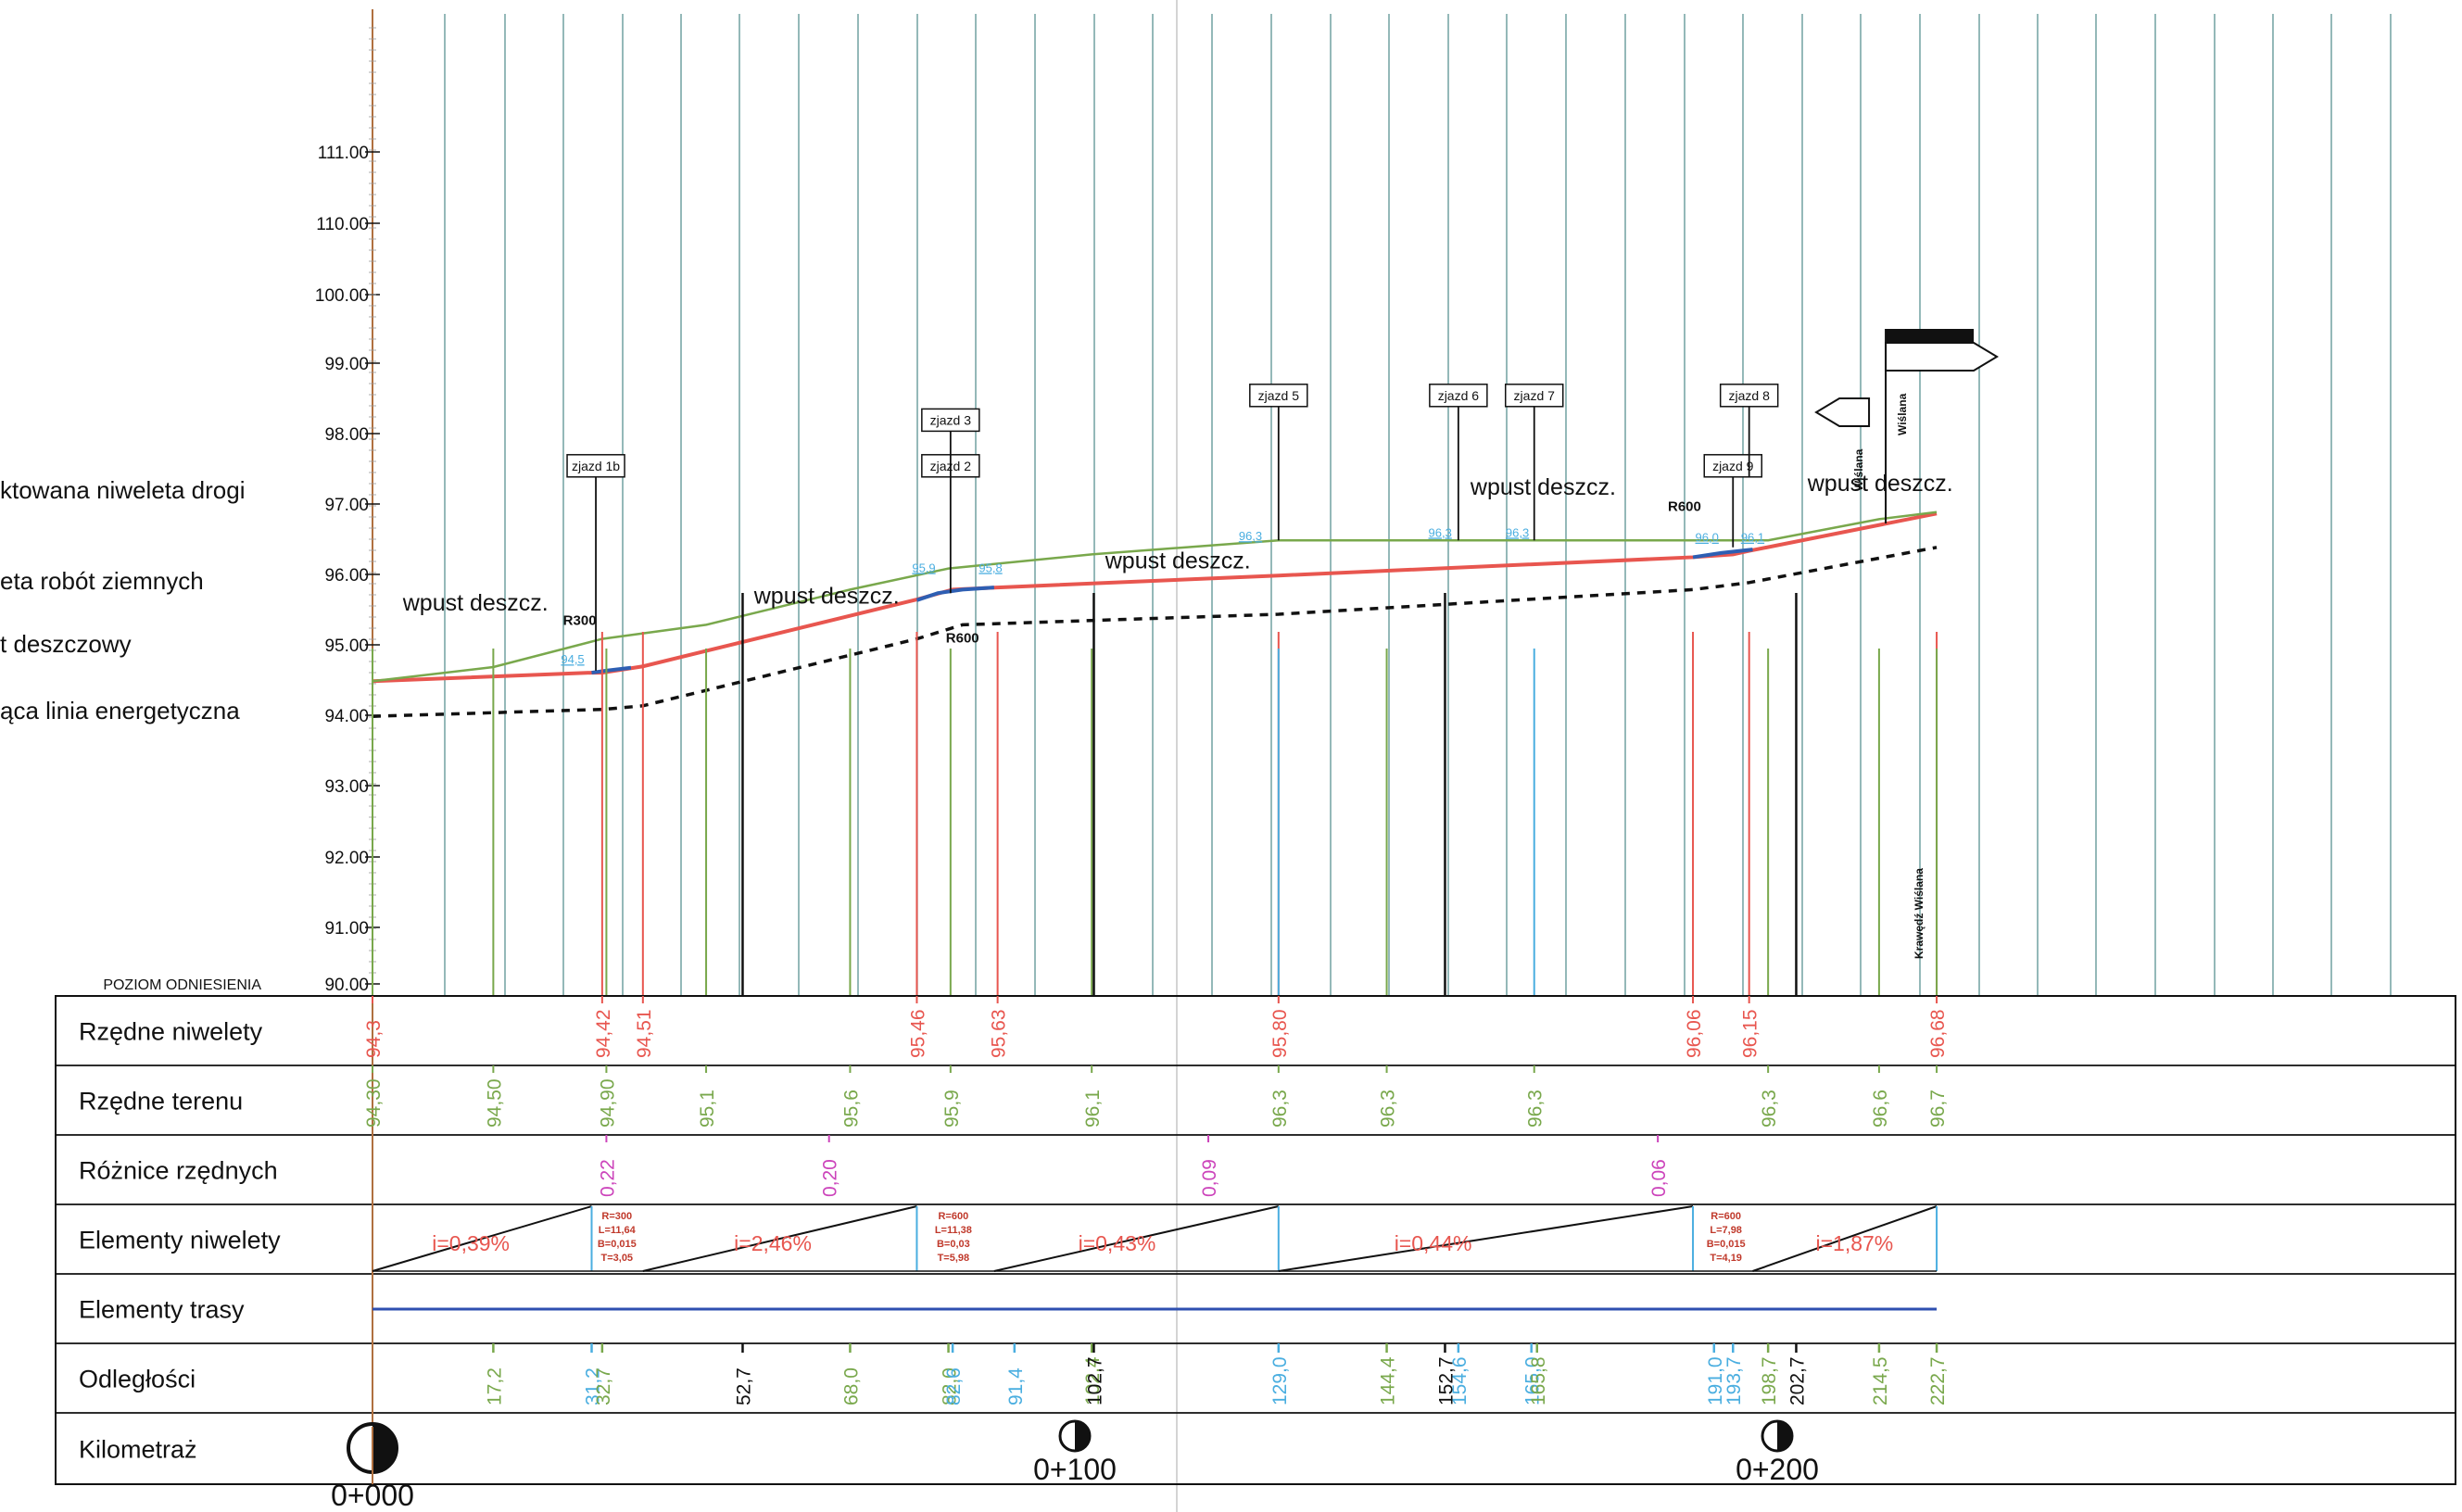 The width and height of the screenshot is (2462, 1512). What do you see at coordinates (494, 1103) in the screenshot?
I see `teren-value: 94,50` at bounding box center [494, 1103].